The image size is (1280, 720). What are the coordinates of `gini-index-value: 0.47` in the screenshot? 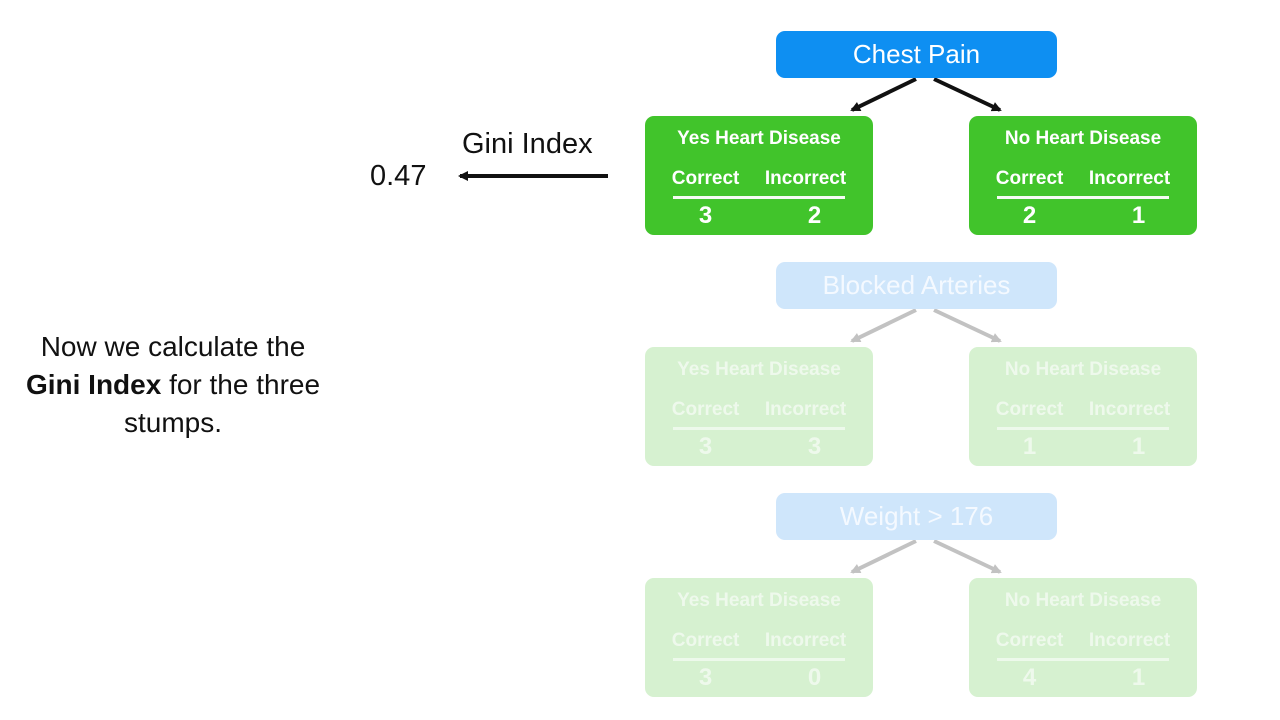 It's located at (398, 176).